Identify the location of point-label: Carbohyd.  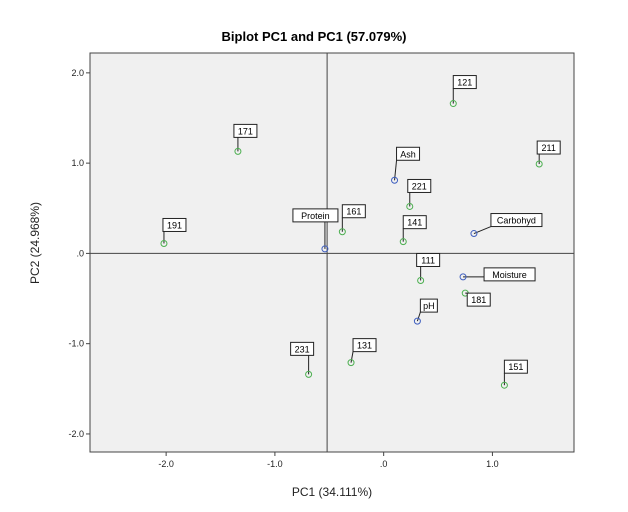
(516, 221).